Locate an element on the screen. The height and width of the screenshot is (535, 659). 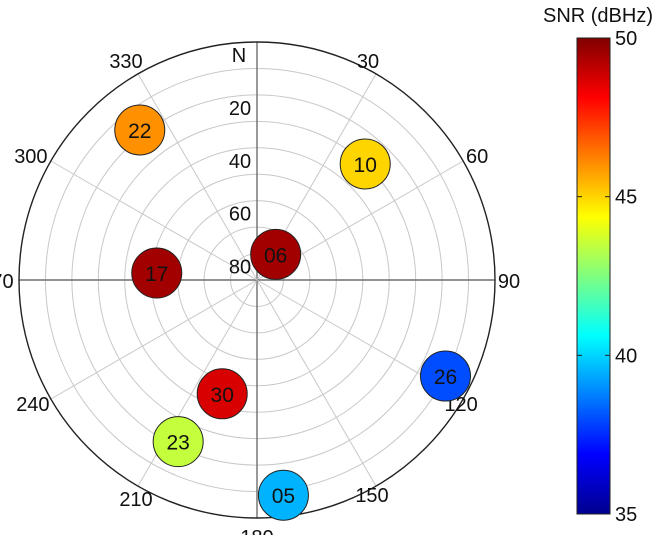
colorbar-tick-label: 50 is located at coordinates (626, 39).